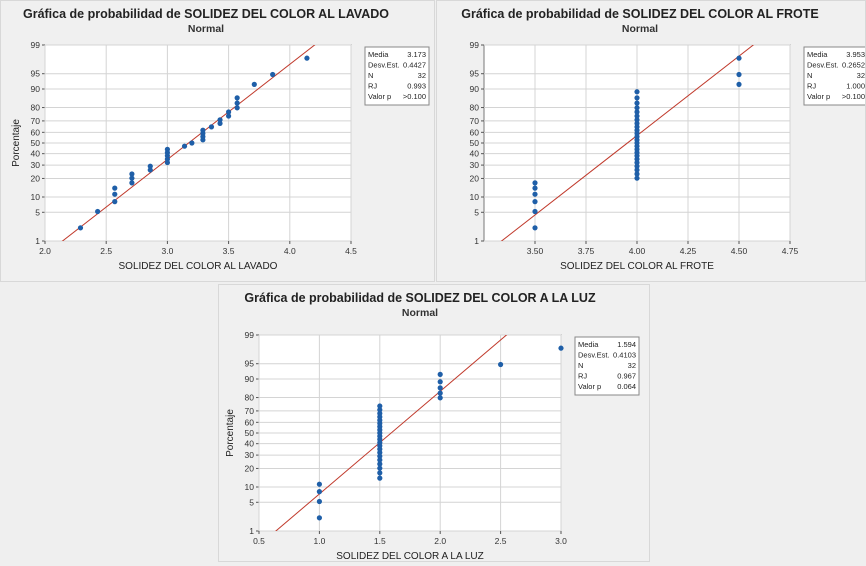 This screenshot has height=566, width=866. Describe the element at coordinates (409, 556) in the screenshot. I see `x-axis-label: SOLIDEZ DEL COLOR A LA LUZ` at that location.